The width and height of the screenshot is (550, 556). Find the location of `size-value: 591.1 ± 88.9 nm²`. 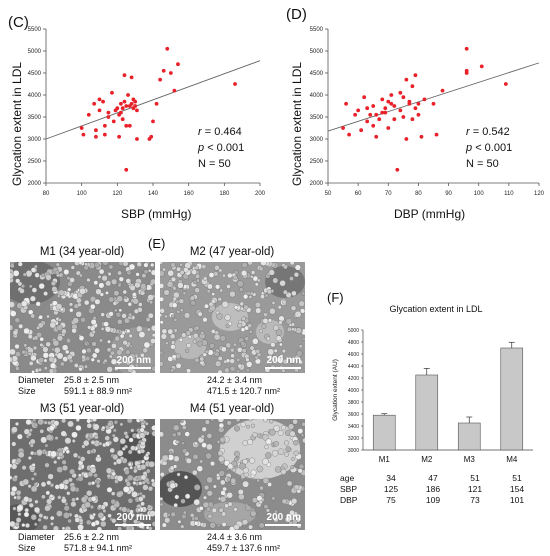

size-value: 591.1 ± 88.9 nm² is located at coordinates (98, 390).